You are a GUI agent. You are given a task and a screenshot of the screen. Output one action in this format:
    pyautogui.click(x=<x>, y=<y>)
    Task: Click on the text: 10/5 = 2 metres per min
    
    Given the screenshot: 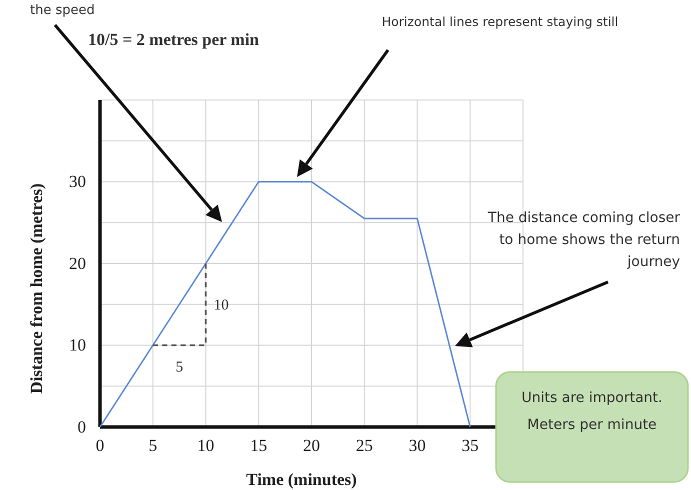 What is the action you would take?
    pyautogui.click(x=174, y=39)
    